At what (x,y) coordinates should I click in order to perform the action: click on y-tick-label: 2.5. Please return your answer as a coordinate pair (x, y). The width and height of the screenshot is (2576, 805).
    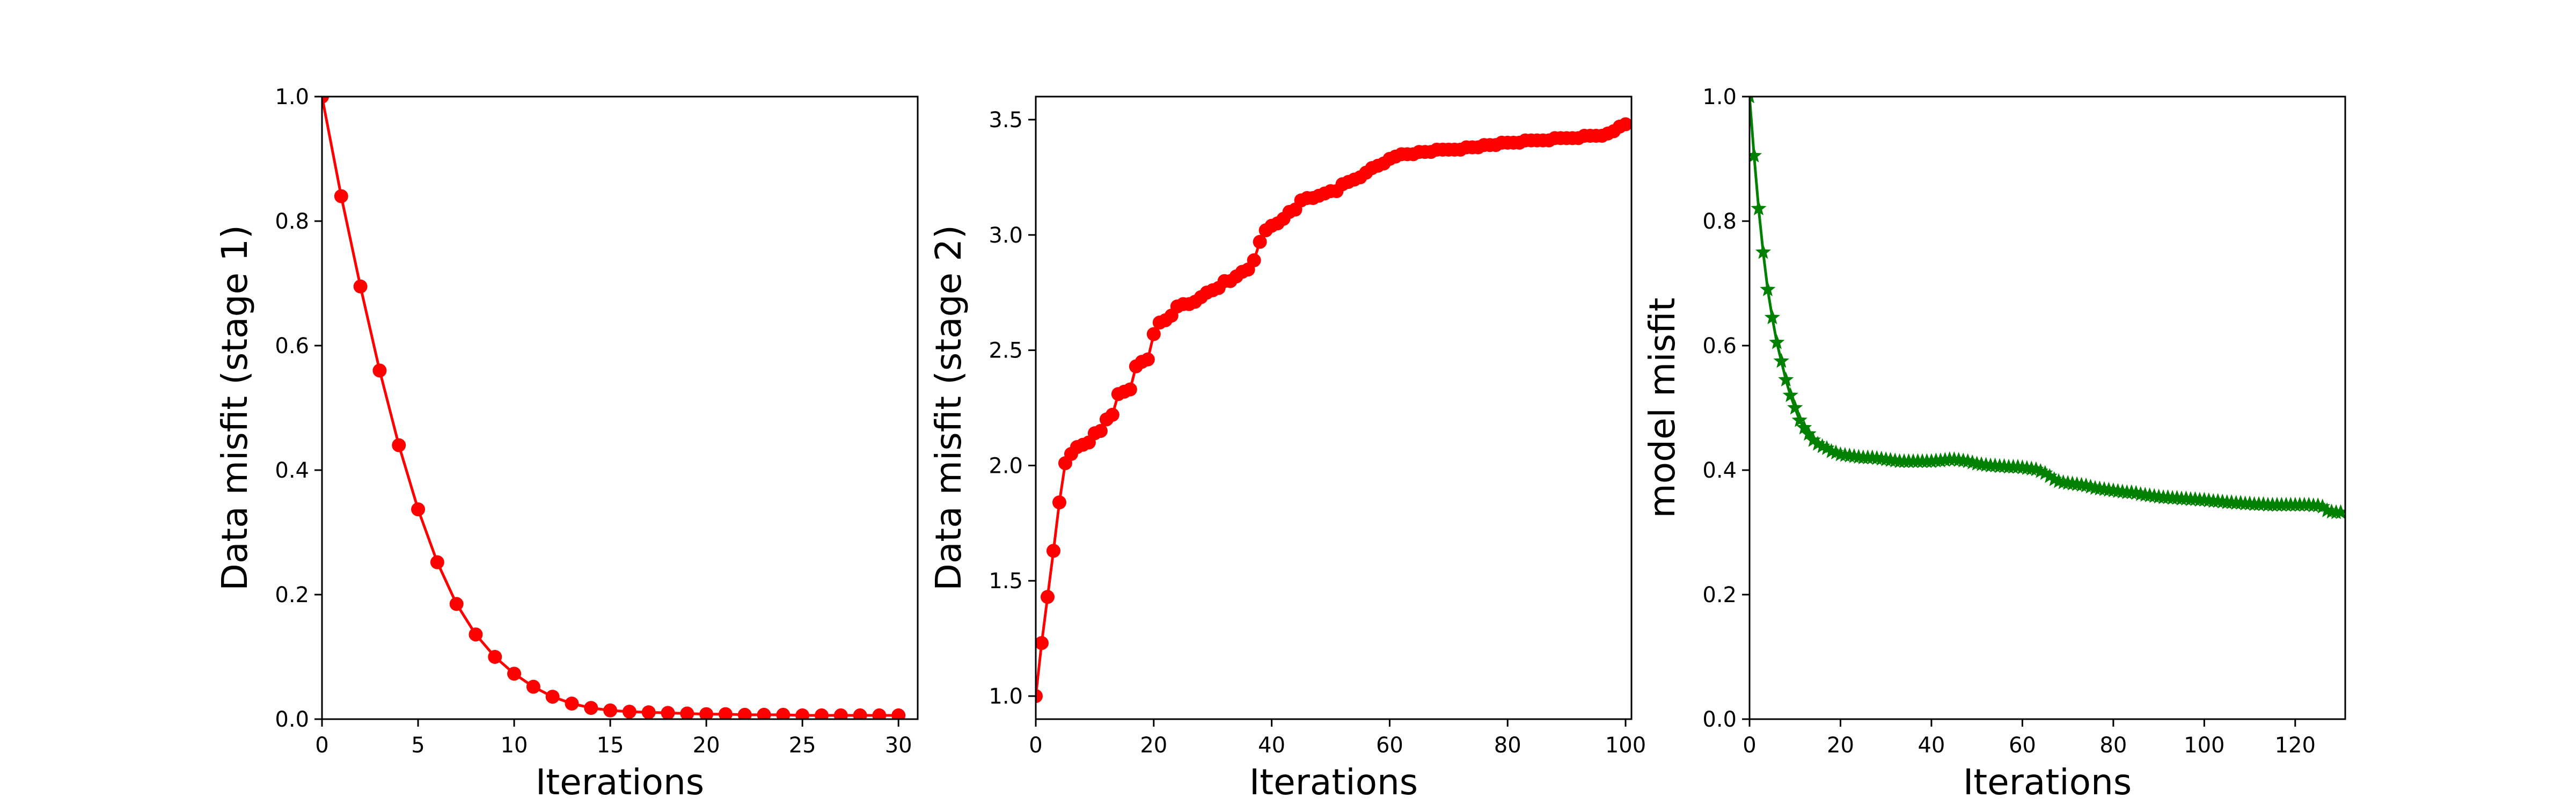
    Looking at the image, I should click on (1006, 351).